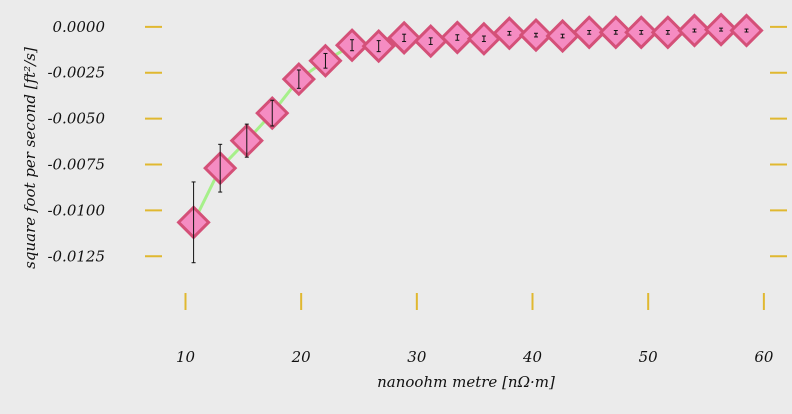  What do you see at coordinates (186, 357) in the screenshot?
I see `x-tick-label: 10` at bounding box center [186, 357].